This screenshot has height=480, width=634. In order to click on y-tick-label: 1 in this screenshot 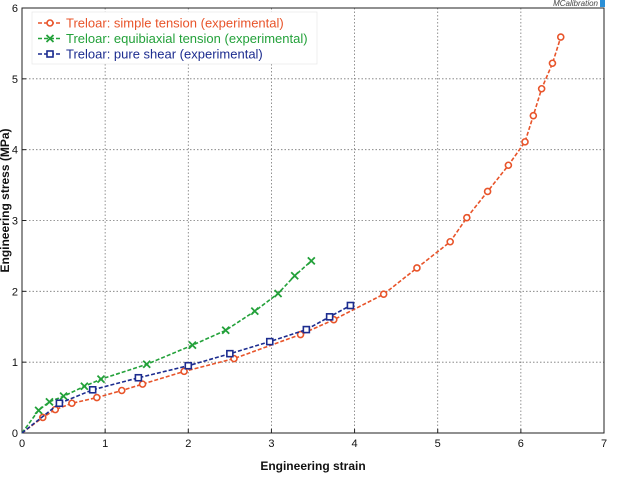, I will do `click(15, 363)`.